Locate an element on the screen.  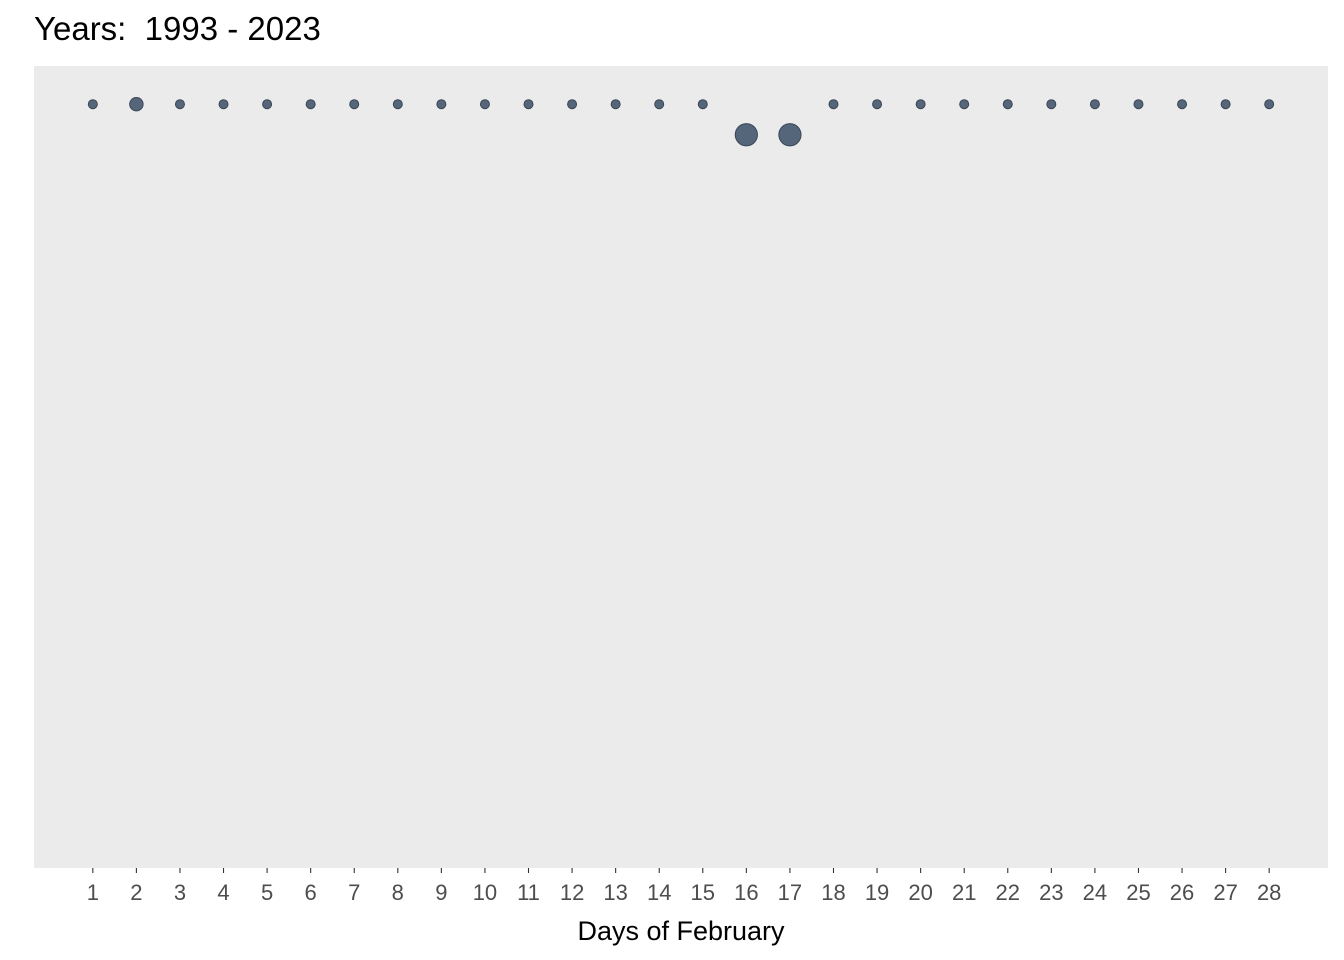
x-tick-label: 3 is located at coordinates (180, 892).